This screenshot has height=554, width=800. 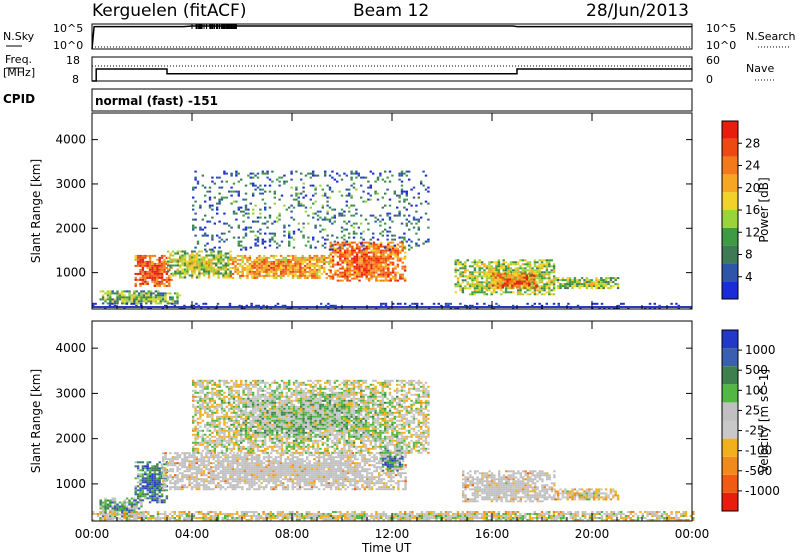 What do you see at coordinates (752, 210) in the screenshot?
I see `colorbar-tick-label: 16` at bounding box center [752, 210].